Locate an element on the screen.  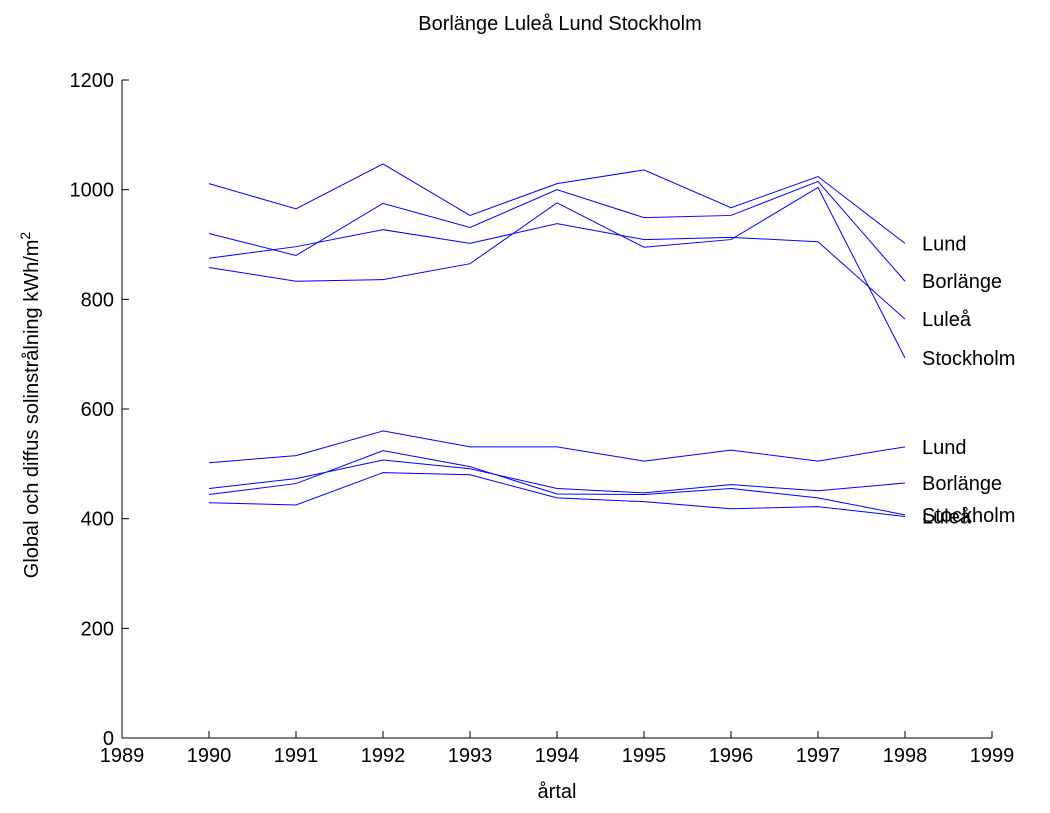
x-tick-label: 1990 is located at coordinates (209, 756).